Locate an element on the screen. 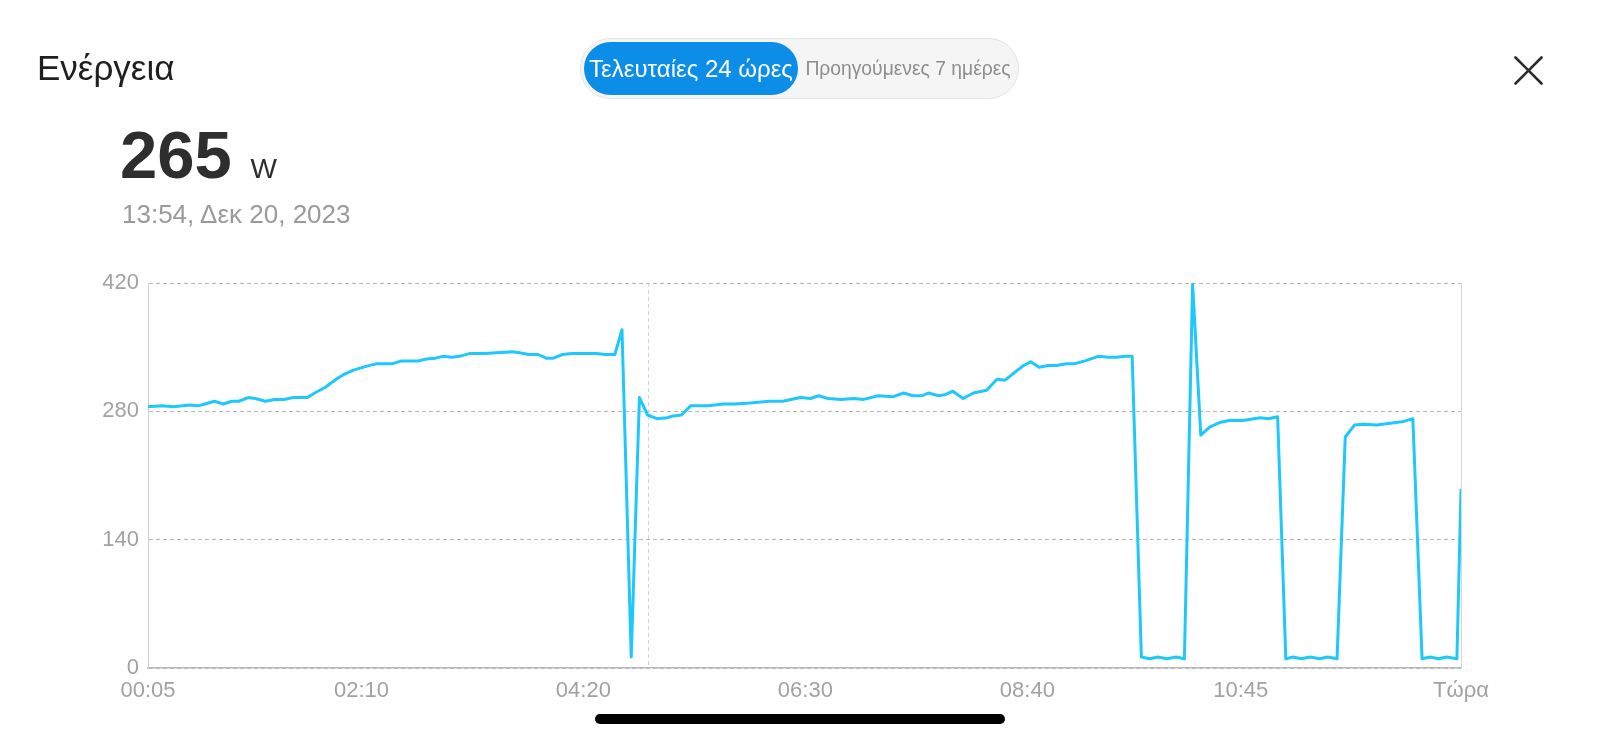  chart-title: Ενέργεια is located at coordinates (106, 68).